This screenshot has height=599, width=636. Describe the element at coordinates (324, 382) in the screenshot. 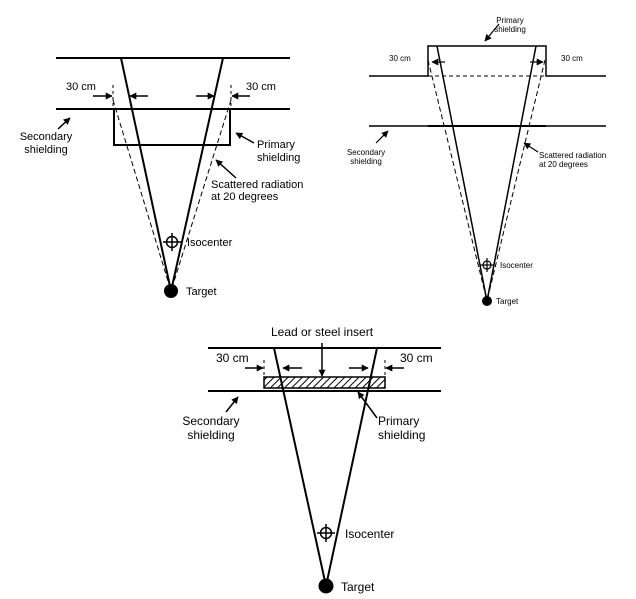

I see `lead-steel-insert` at that location.